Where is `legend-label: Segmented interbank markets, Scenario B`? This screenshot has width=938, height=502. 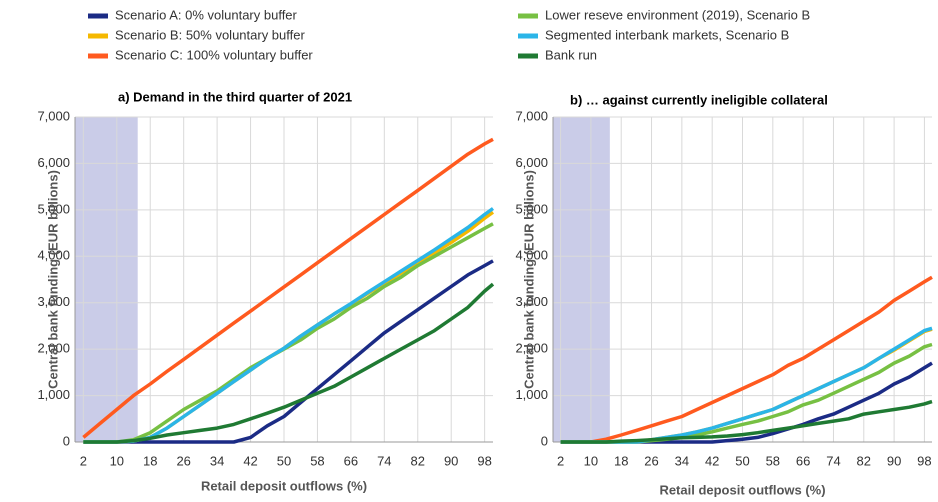
legend-label: Segmented interbank markets, Scenario B is located at coordinates (667, 34).